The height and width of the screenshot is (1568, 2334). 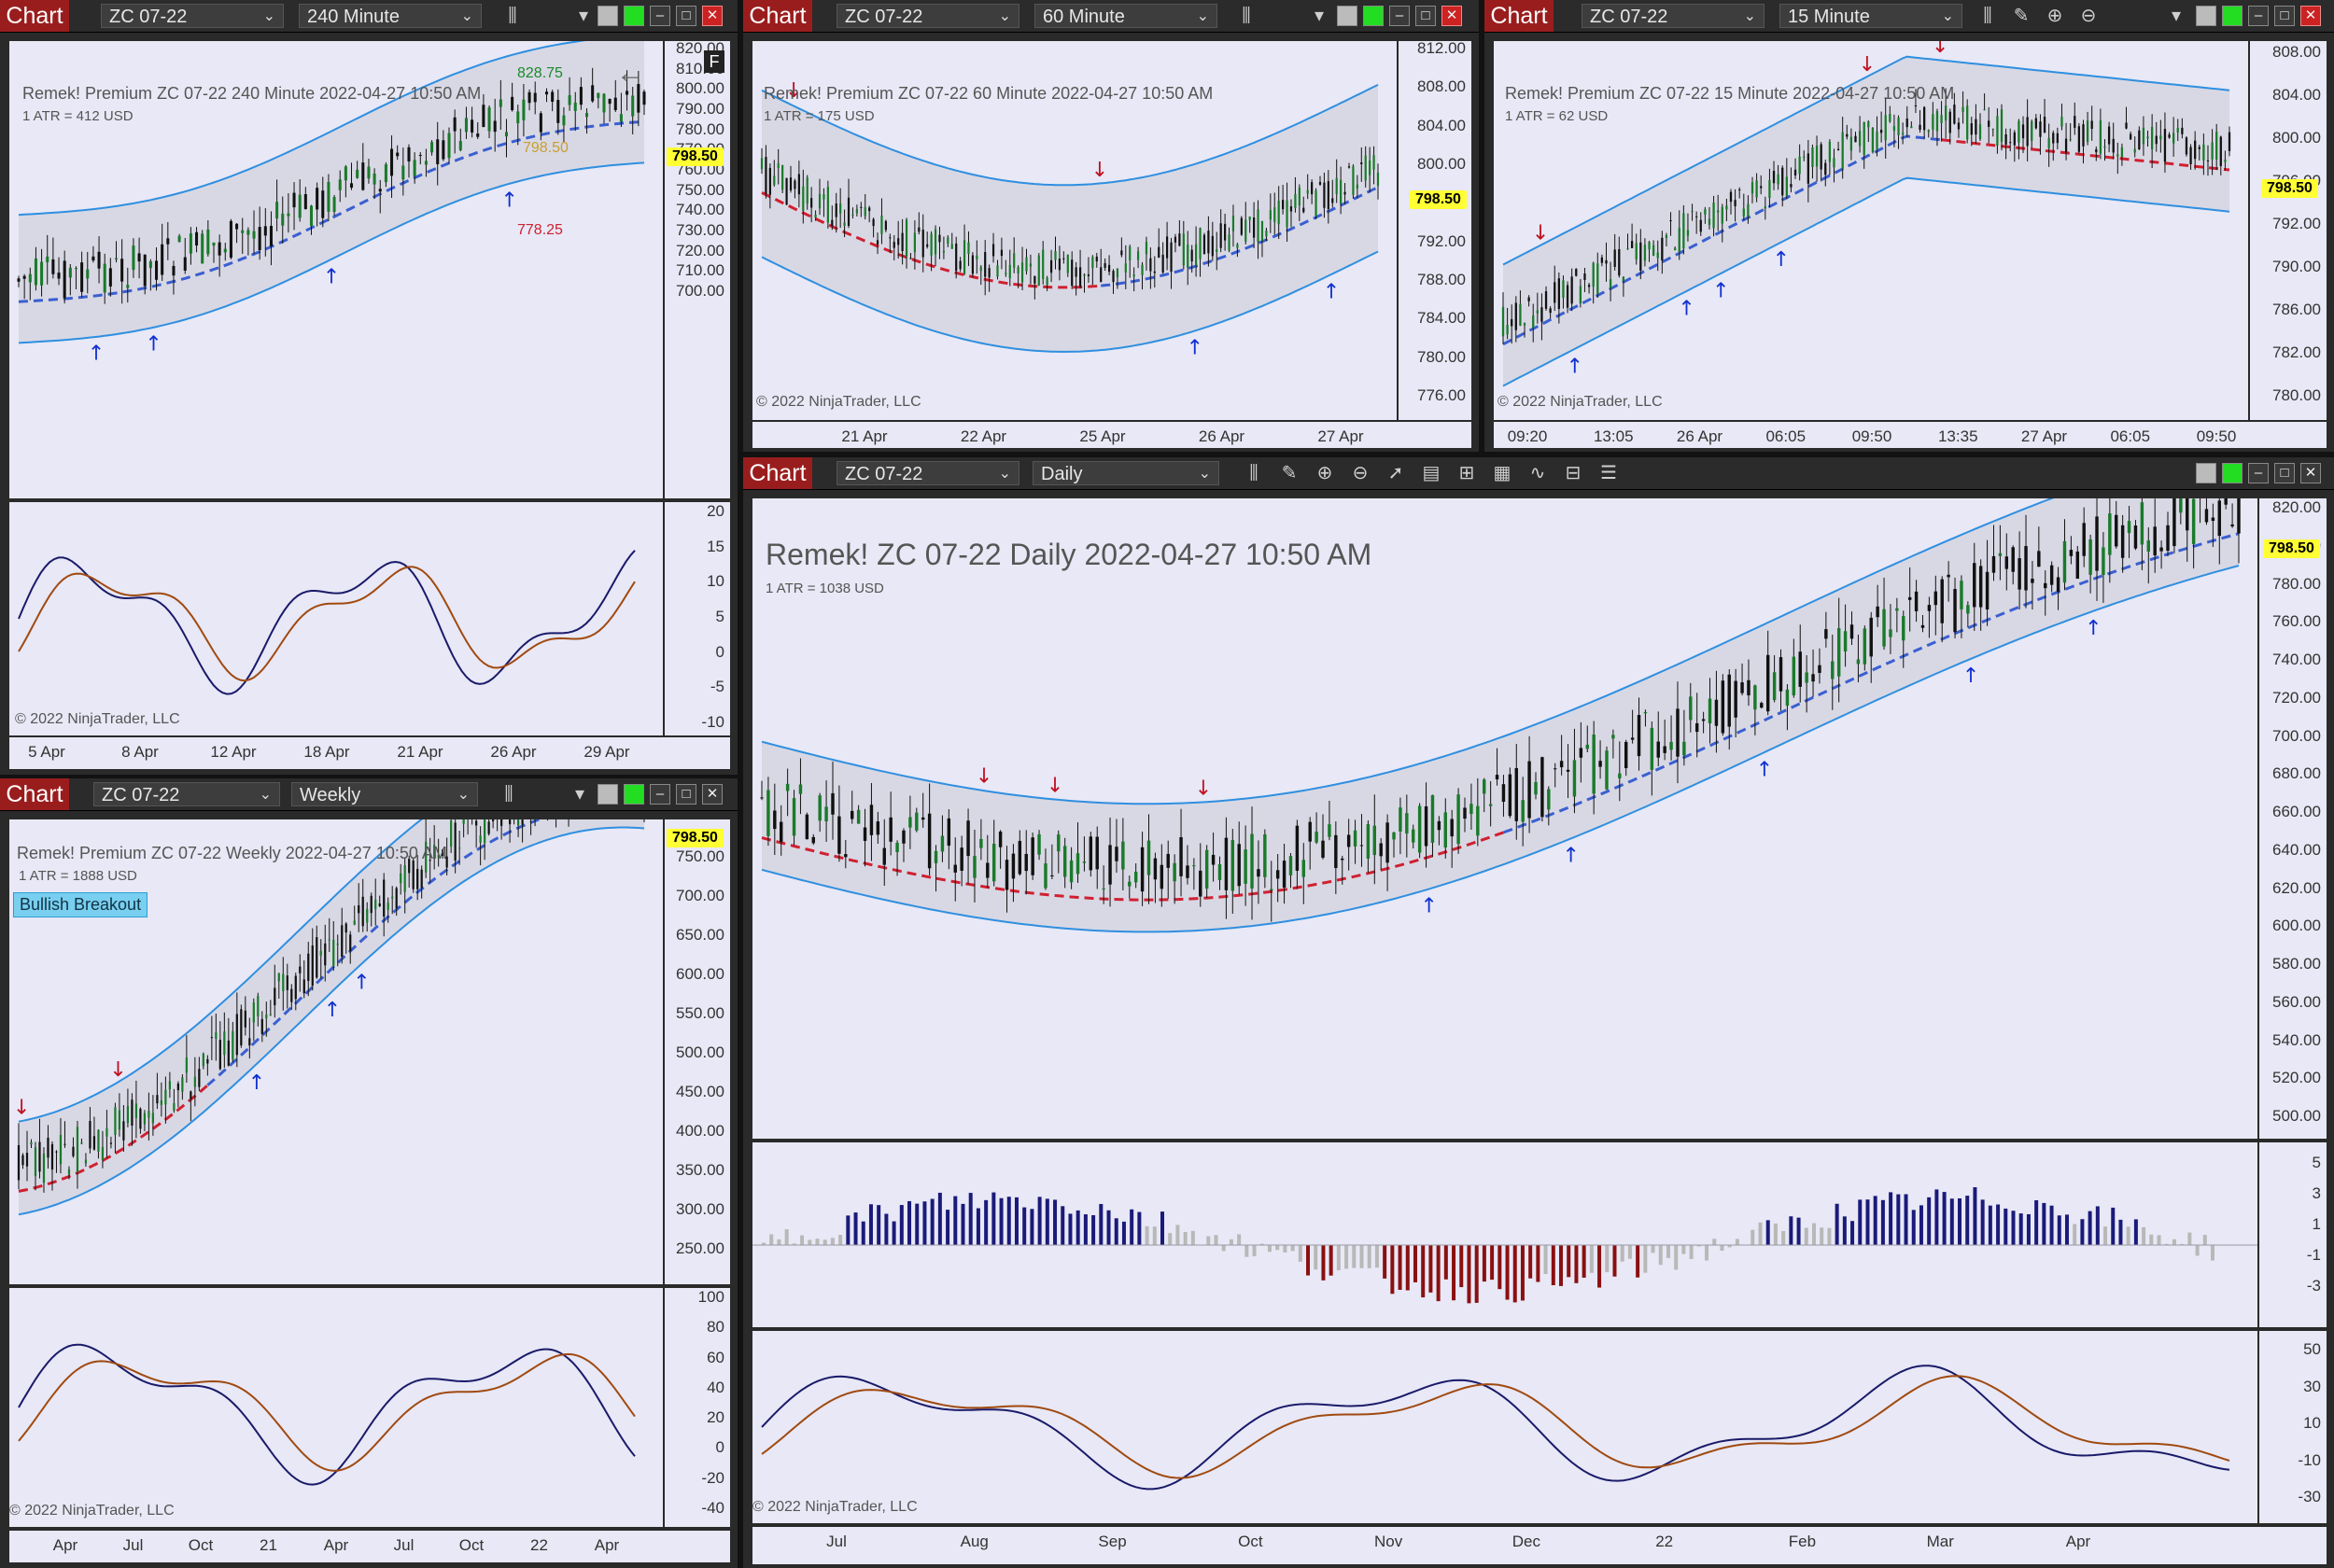 I want to click on back-arrow-icon: ←, so click(x=630, y=73).